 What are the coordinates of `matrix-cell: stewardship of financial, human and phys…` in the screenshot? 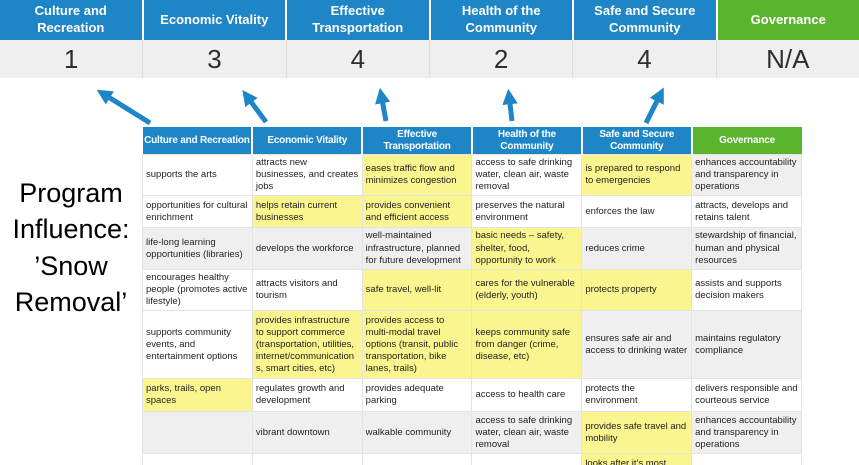 It's located at (746, 248).